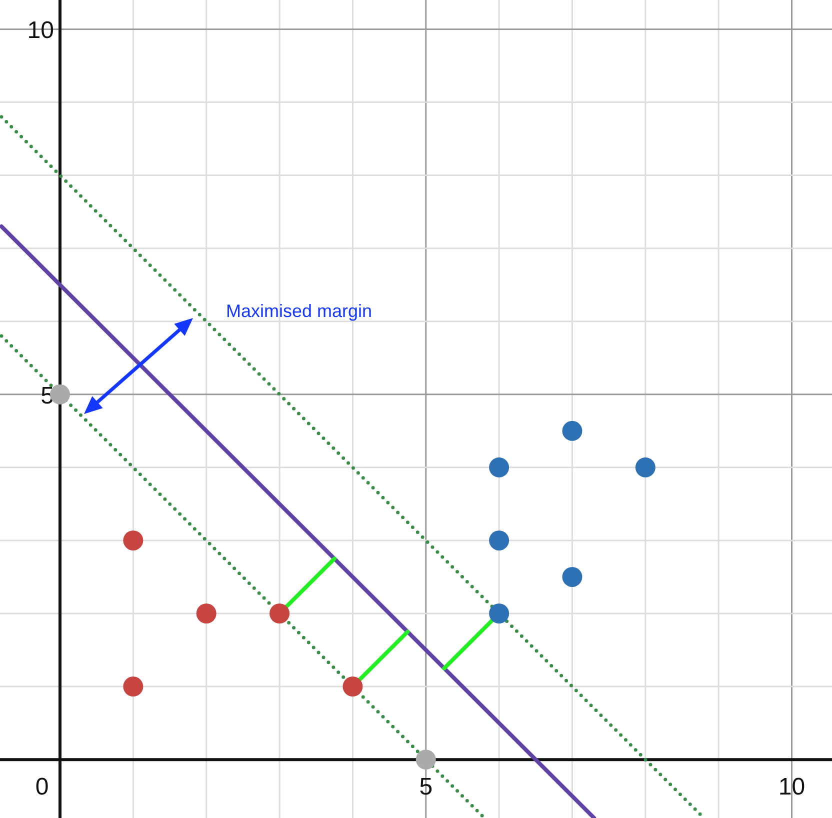  Describe the element at coordinates (299, 311) in the screenshot. I see `annotation: Maximised margin` at that location.